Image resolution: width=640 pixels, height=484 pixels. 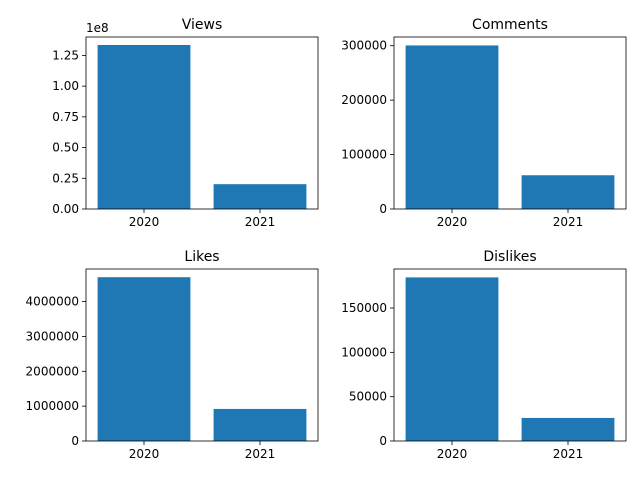 What do you see at coordinates (364, 308) in the screenshot?
I see `y-tick-label: 150000` at bounding box center [364, 308].